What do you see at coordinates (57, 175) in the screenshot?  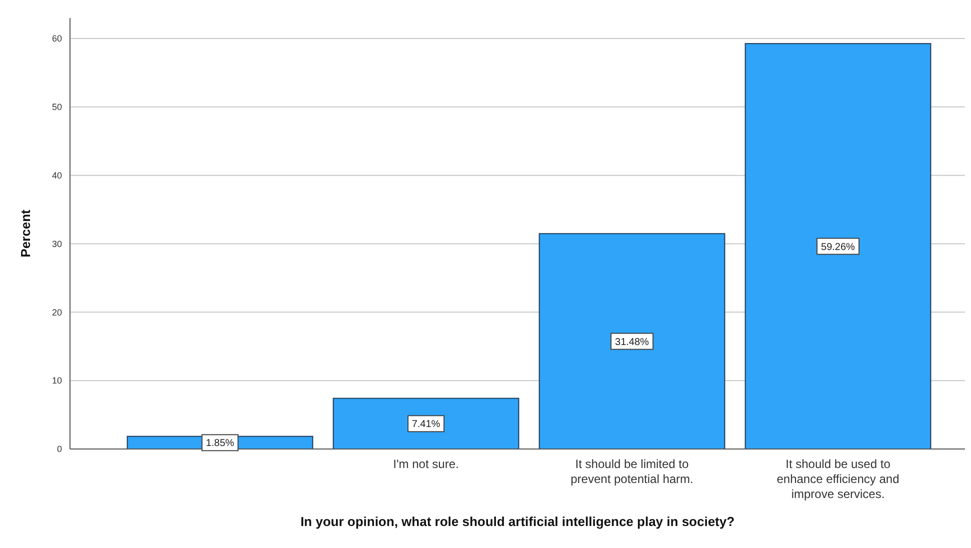 I see `y-tick-label: 40` at bounding box center [57, 175].